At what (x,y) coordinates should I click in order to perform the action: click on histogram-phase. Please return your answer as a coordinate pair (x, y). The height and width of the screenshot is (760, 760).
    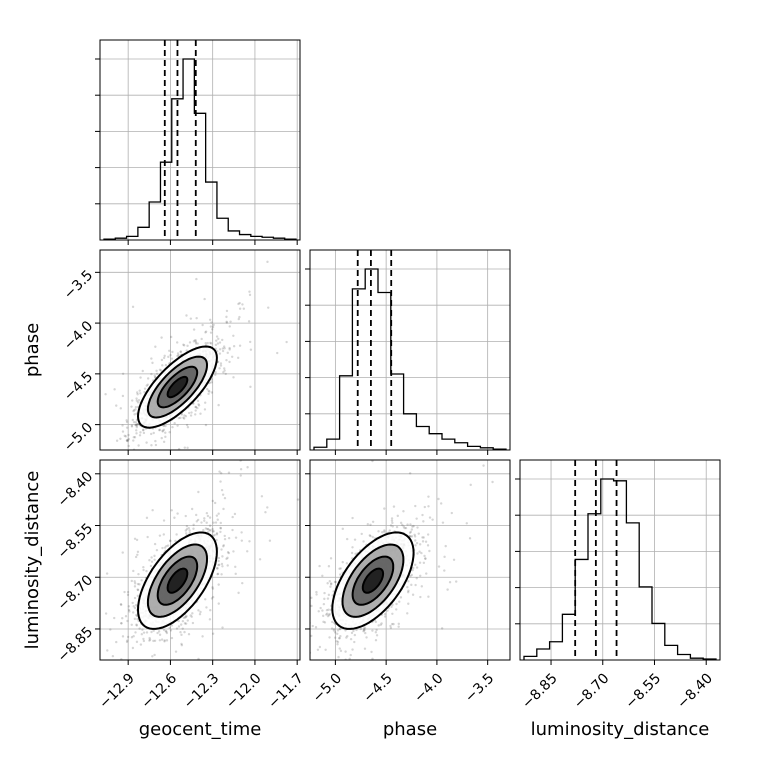
    Looking at the image, I should click on (410, 359).